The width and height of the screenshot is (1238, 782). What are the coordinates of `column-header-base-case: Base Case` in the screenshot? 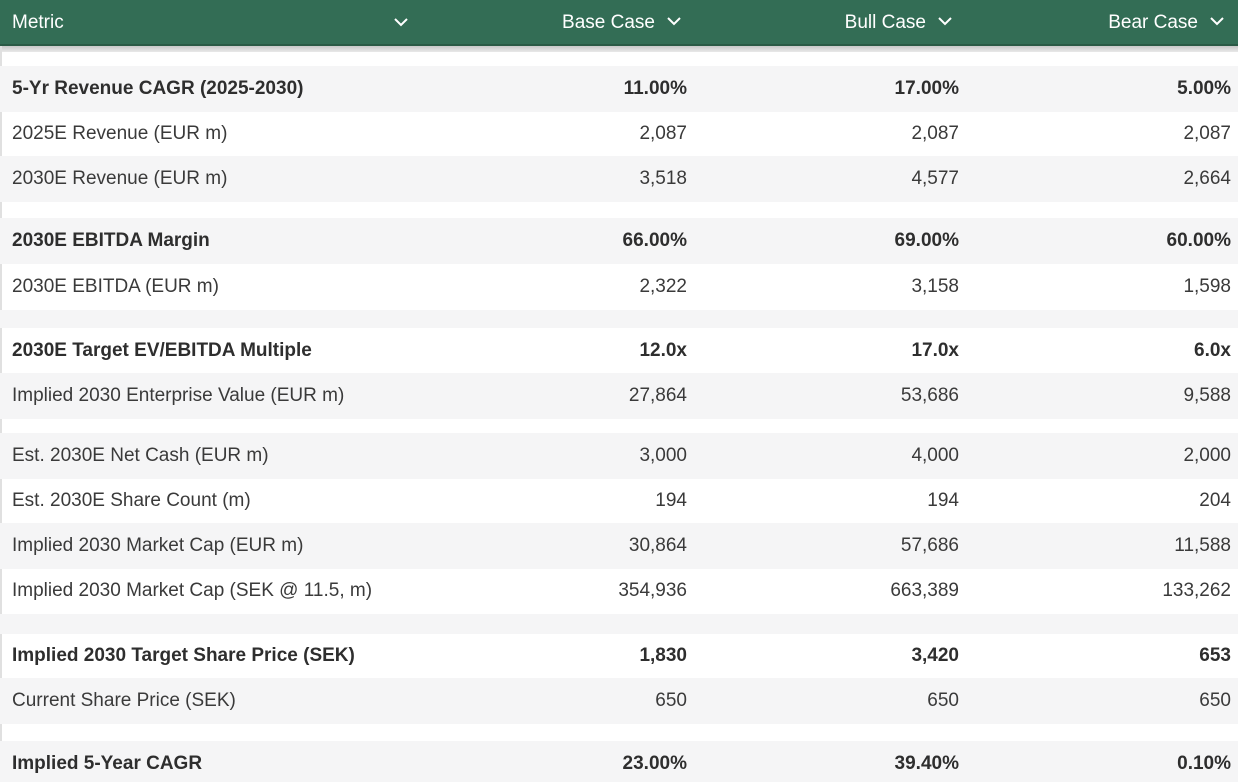 It's located at (622, 22).